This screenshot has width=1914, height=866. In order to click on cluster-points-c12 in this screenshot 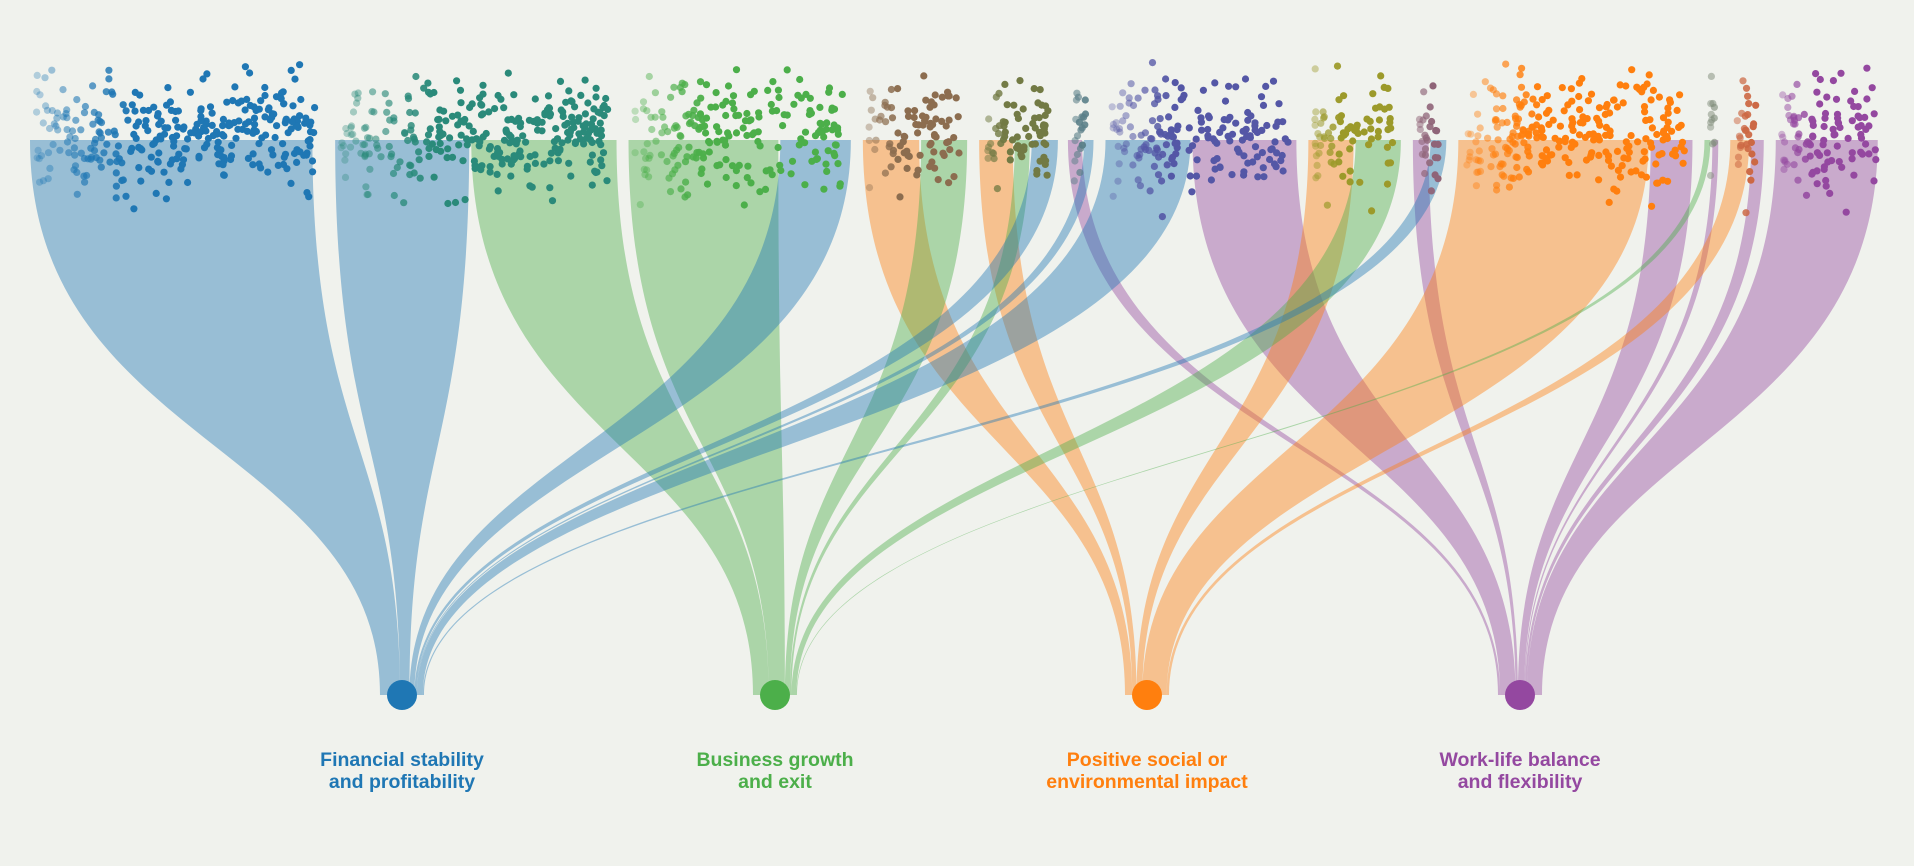, I will do `click(1746, 147)`.